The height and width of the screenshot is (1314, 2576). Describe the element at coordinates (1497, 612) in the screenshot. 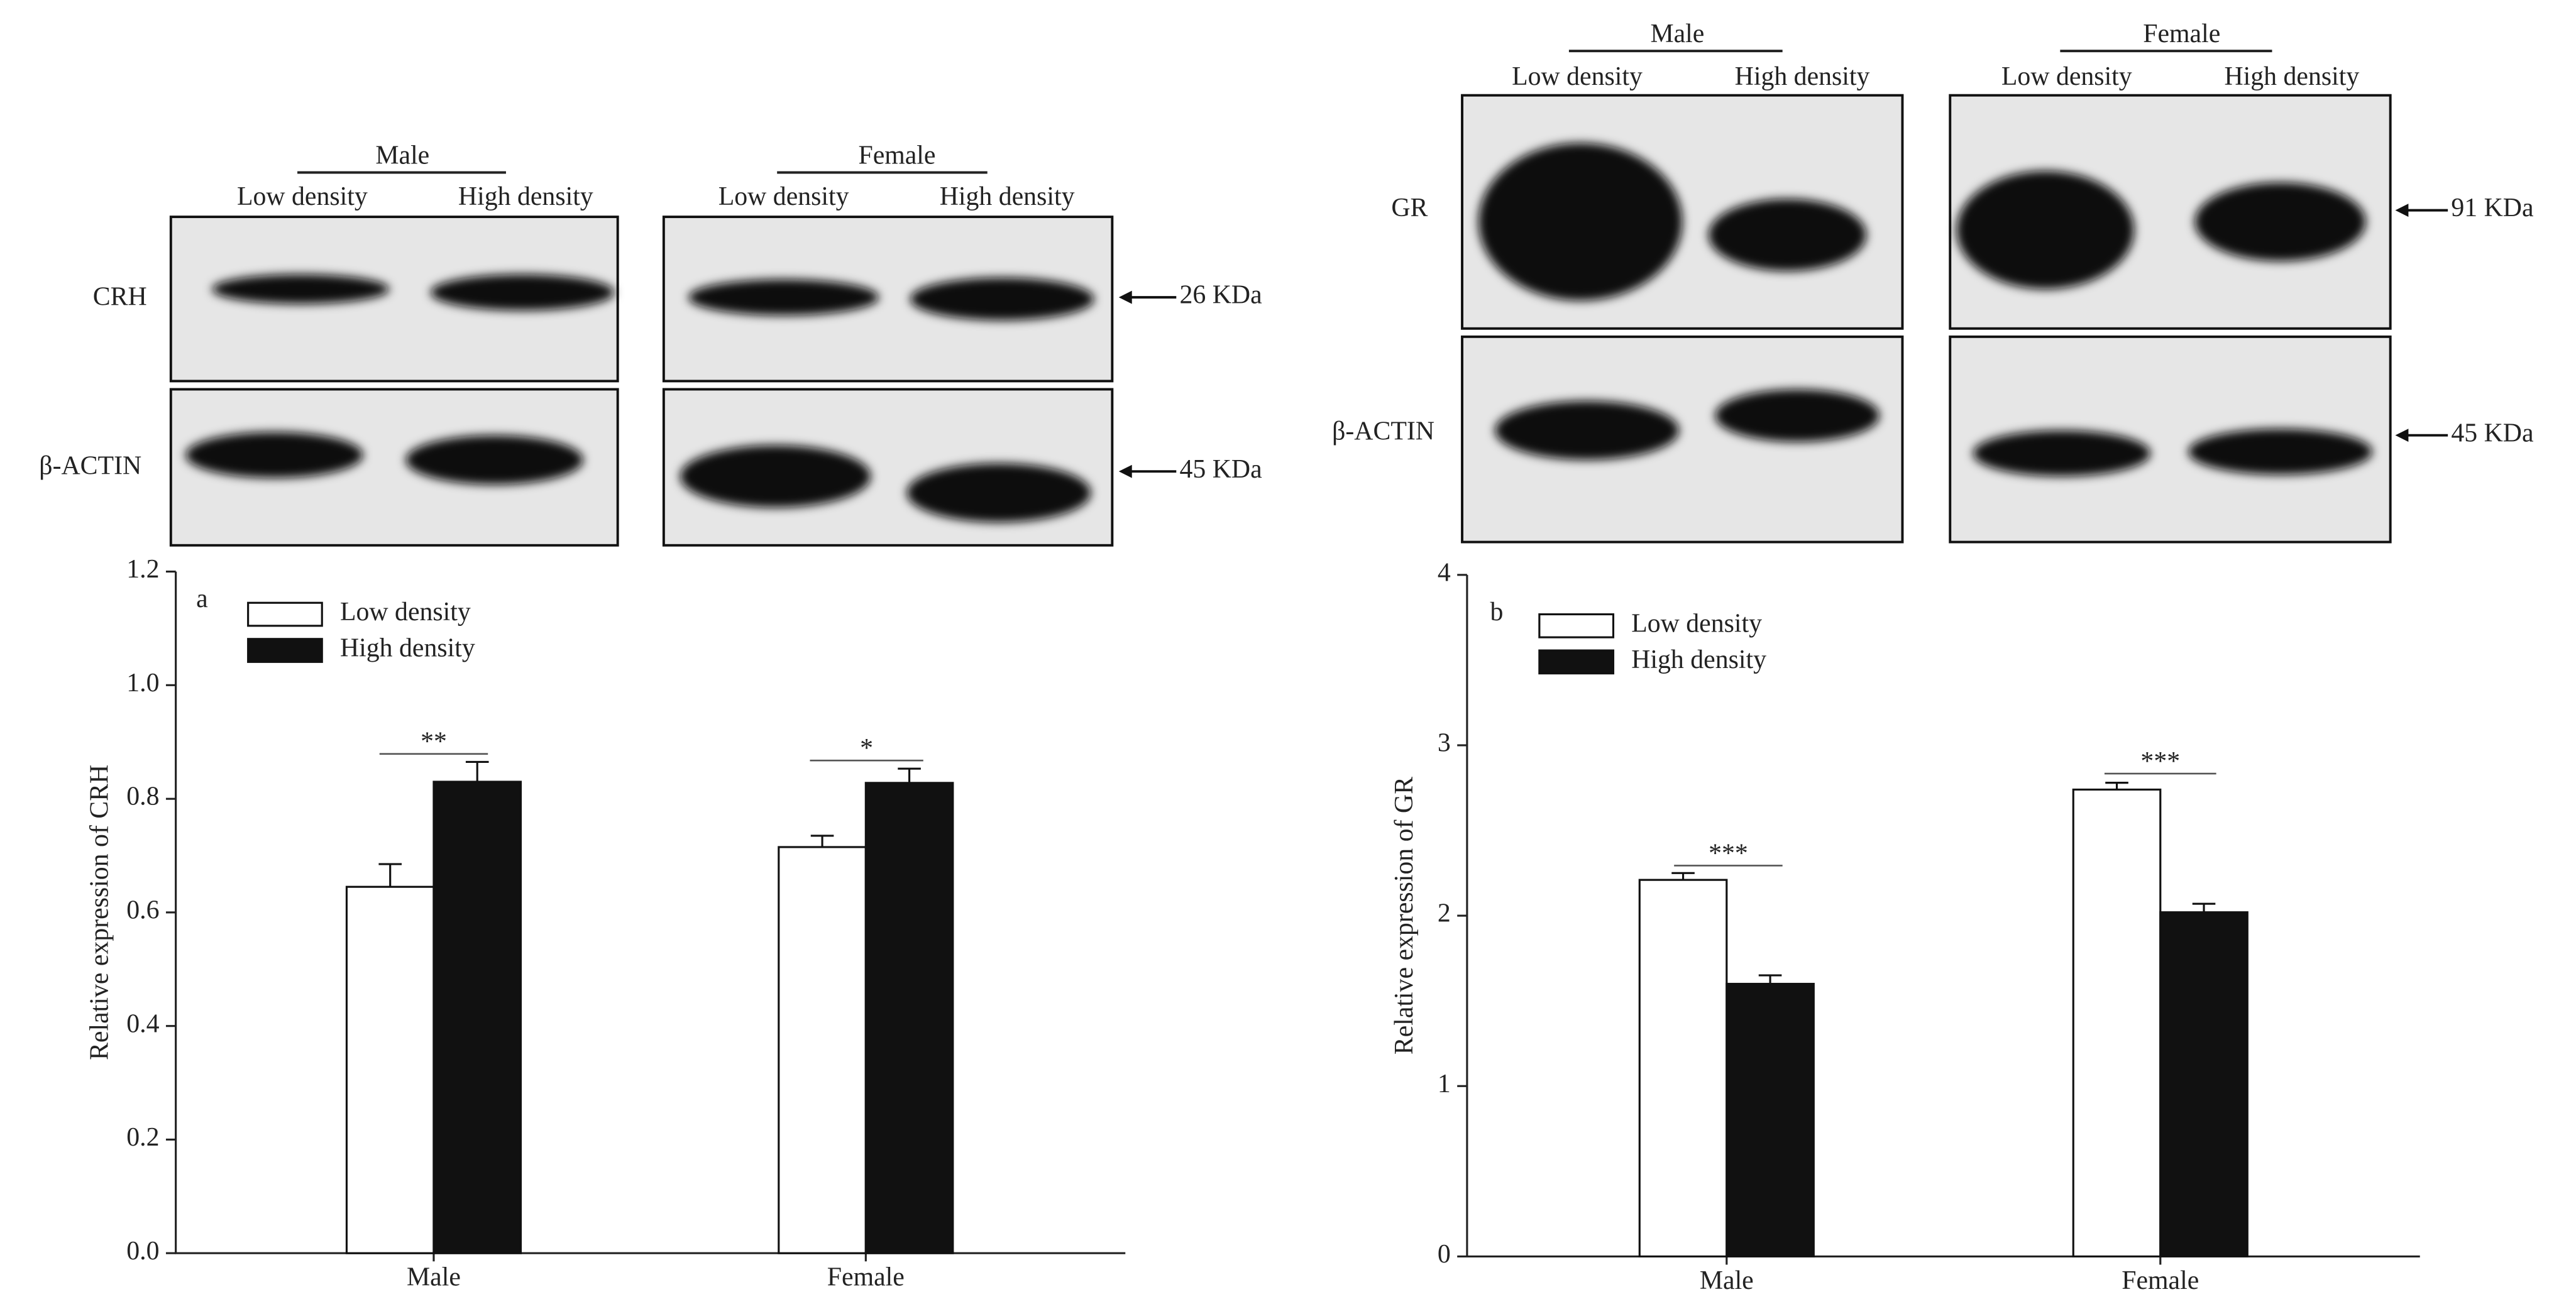

I see `panel-label: b` at that location.